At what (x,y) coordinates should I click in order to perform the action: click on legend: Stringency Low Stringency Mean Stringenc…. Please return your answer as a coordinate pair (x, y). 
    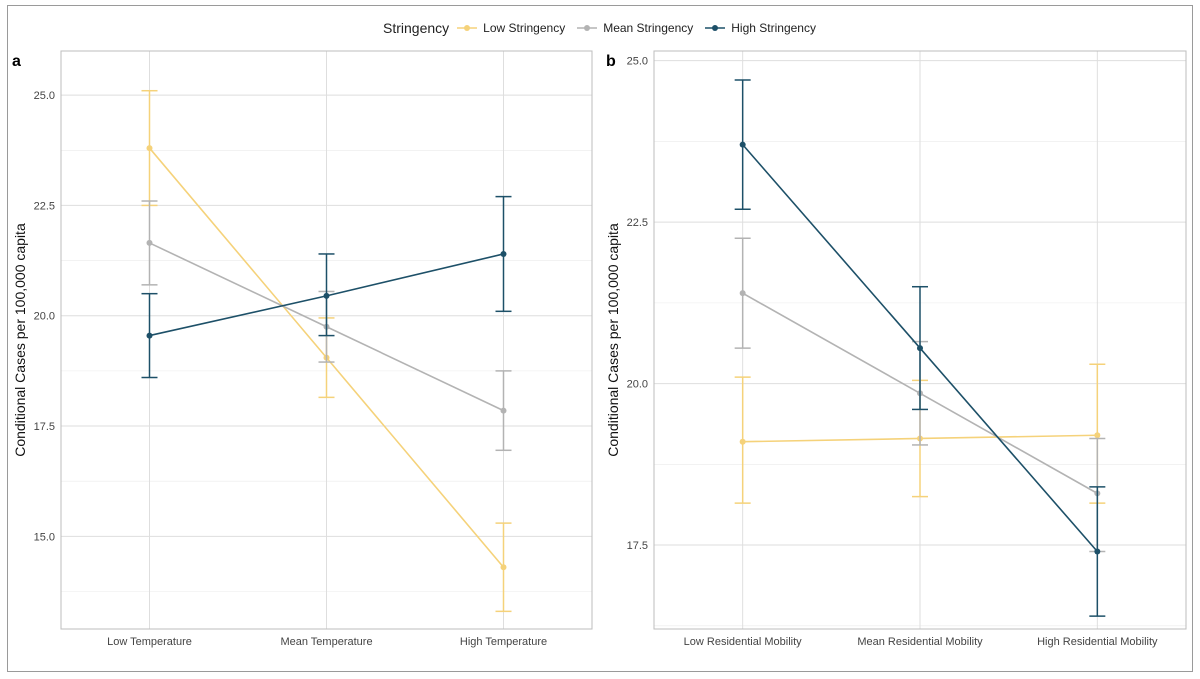
    Looking at the image, I should click on (605, 28).